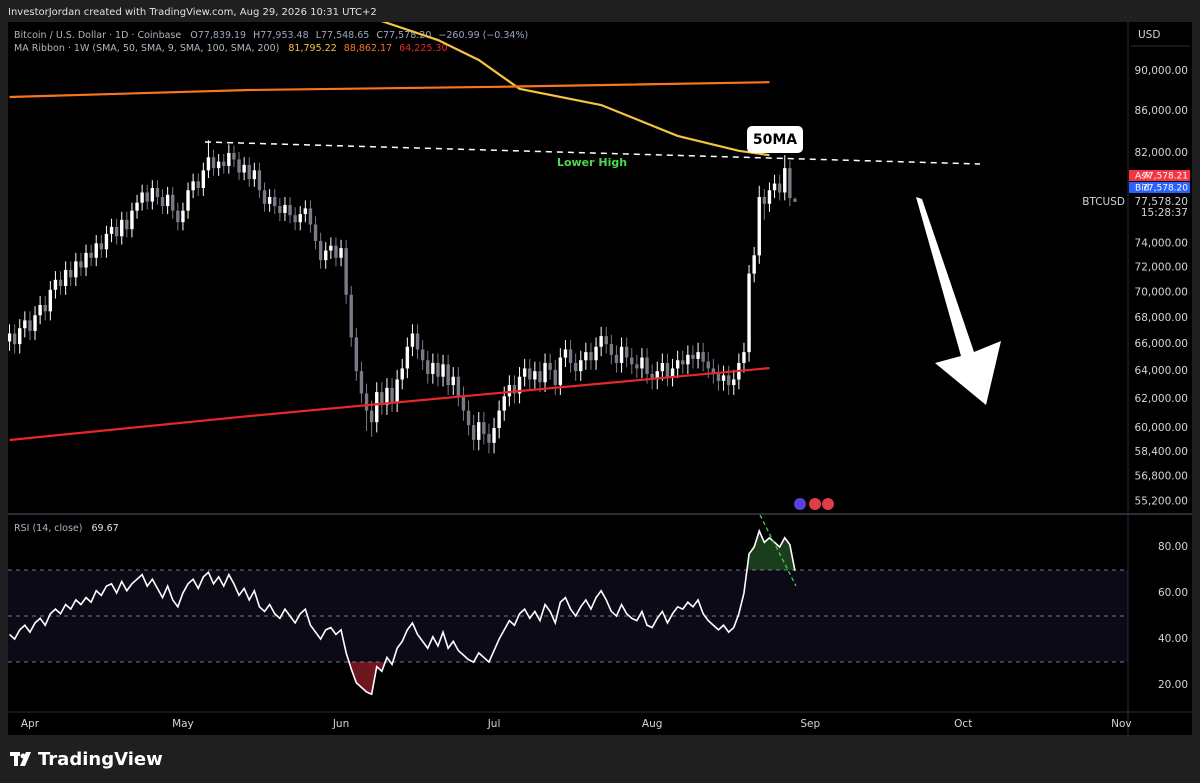 Image resolution: width=1200 pixels, height=783 pixels. I want to click on bid-label: Bid, so click(1142, 189).